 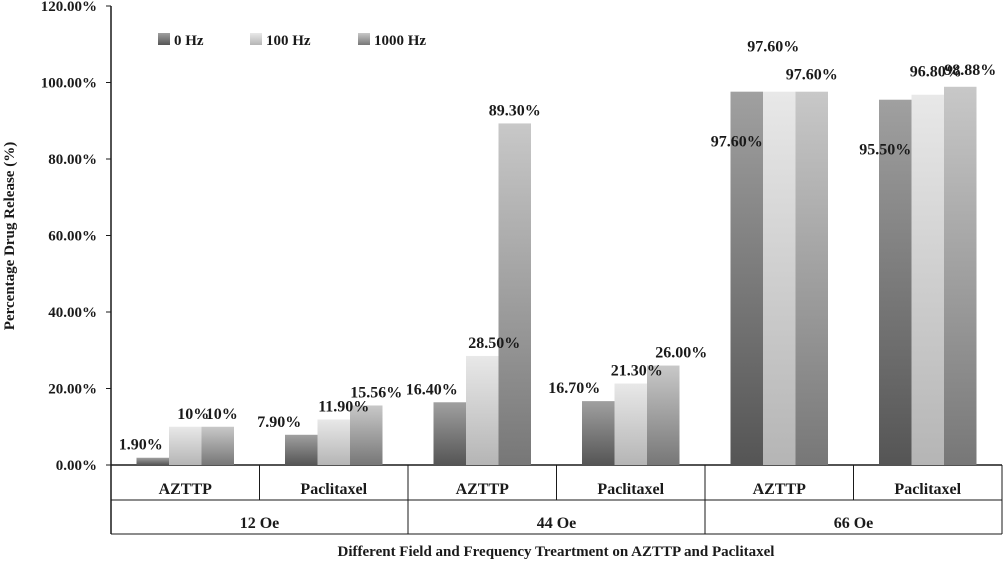 What do you see at coordinates (376, 392) in the screenshot?
I see `data-label: 15.56%` at bounding box center [376, 392].